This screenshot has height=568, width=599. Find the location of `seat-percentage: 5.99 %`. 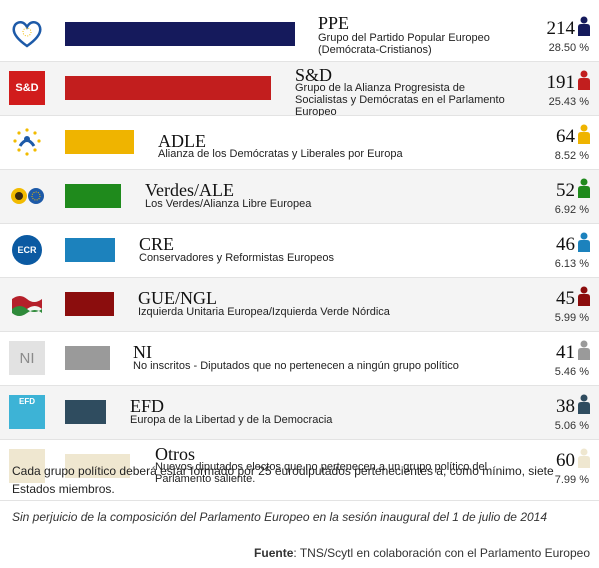

seat-percentage: 5.99 % is located at coordinates (571, 318).